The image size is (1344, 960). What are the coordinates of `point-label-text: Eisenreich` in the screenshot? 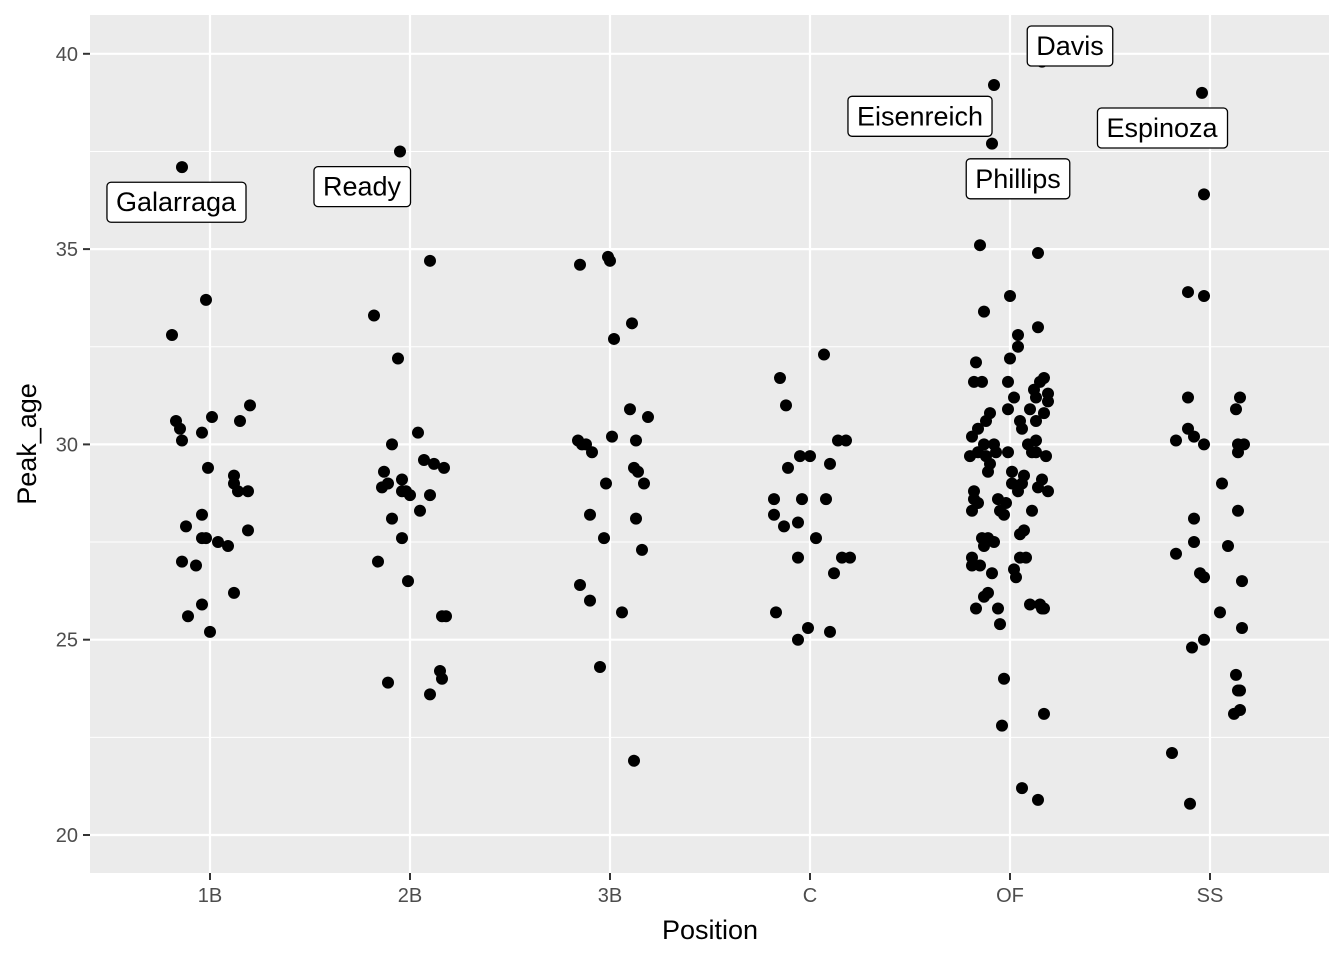 It's located at (920, 116).